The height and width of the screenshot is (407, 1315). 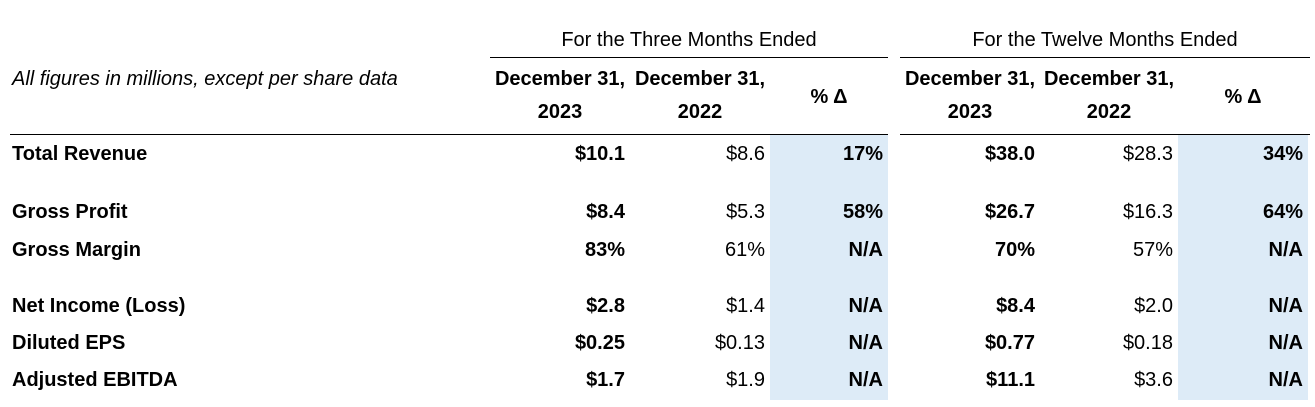 I want to click on row-label: Net Income (Loss), so click(x=99, y=306).